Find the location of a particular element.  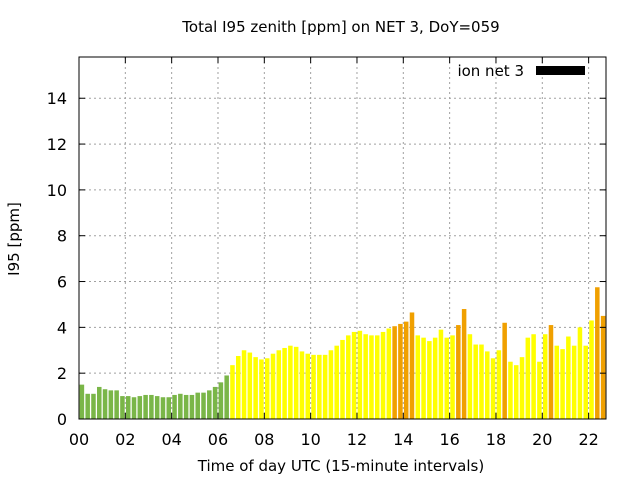

x-tick-label: 10 is located at coordinates (310, 439).